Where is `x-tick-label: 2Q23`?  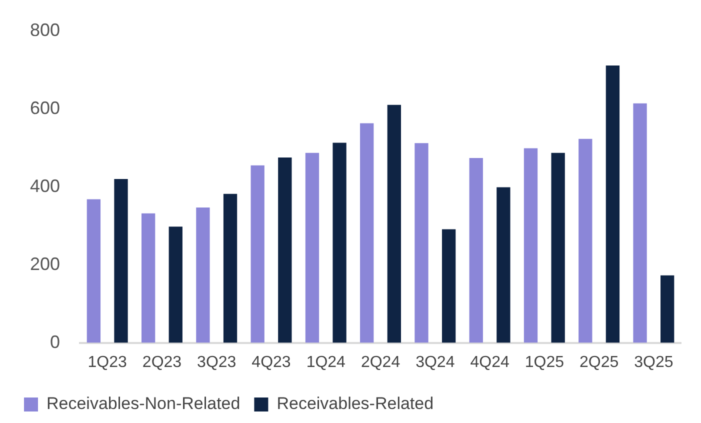 x-tick-label: 2Q23 is located at coordinates (162, 362).